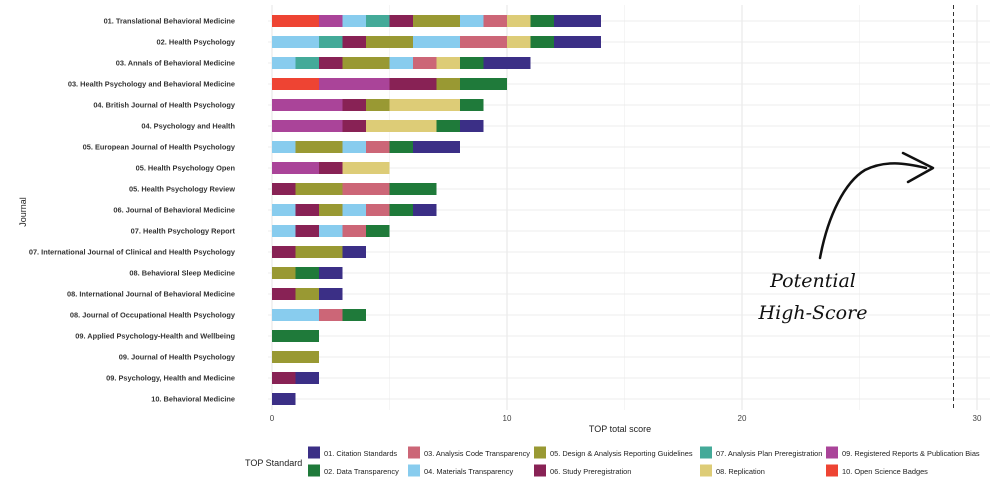 The image size is (1000, 489). Describe the element at coordinates (812, 281) in the screenshot. I see `annotation-line-1: Potential` at that location.